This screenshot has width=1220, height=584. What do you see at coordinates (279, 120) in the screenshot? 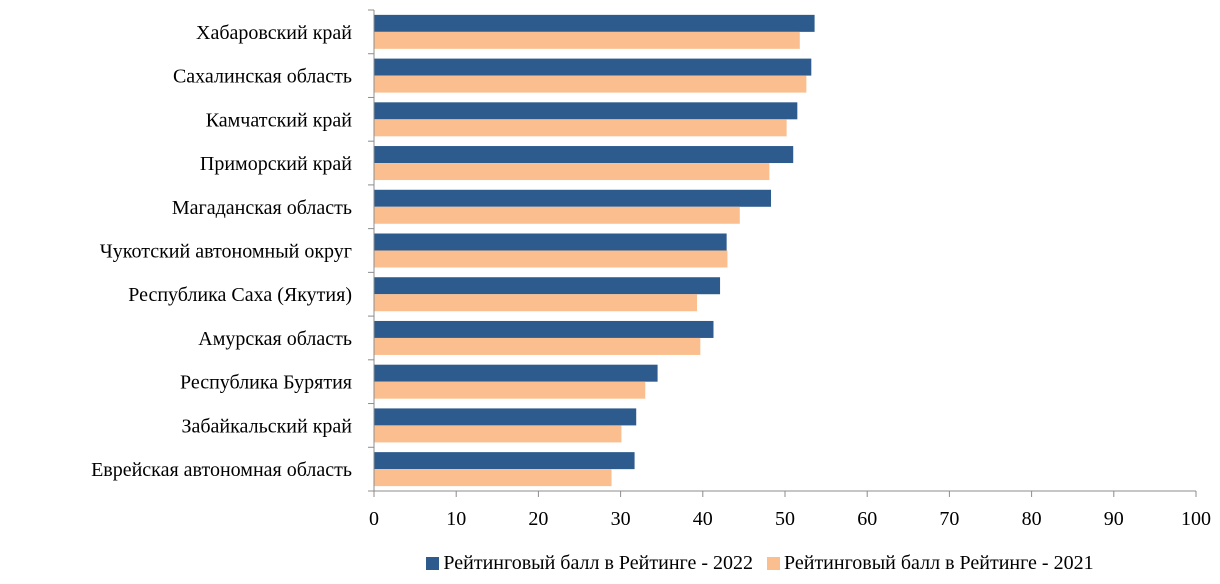
I see `category-label-2: Камчатский край` at bounding box center [279, 120].